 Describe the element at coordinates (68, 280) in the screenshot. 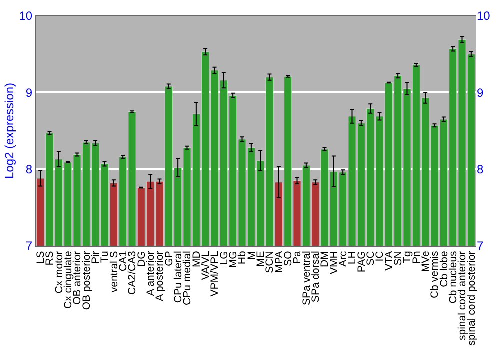

I see `x-tick-label: Cx cingulate` at that location.